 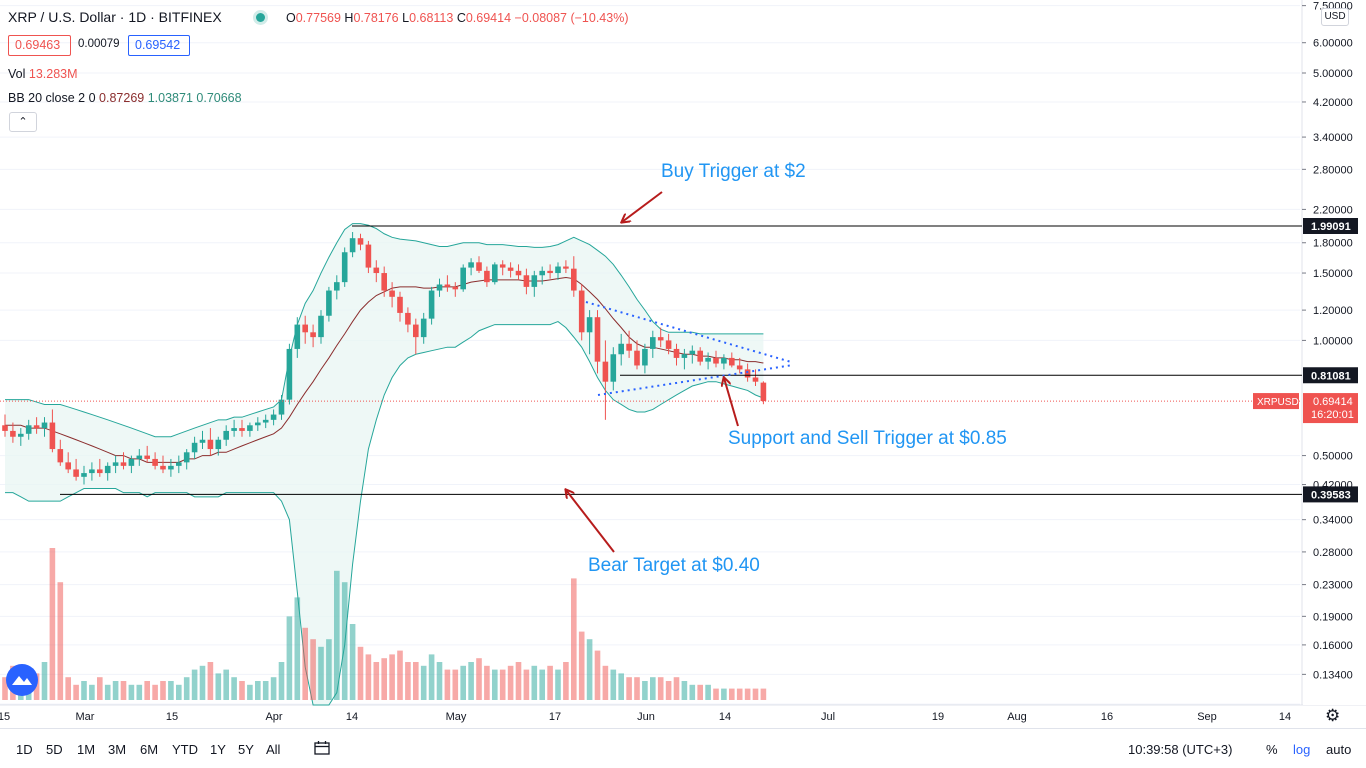 I want to click on currency-tag: USD, so click(x=1335, y=17).